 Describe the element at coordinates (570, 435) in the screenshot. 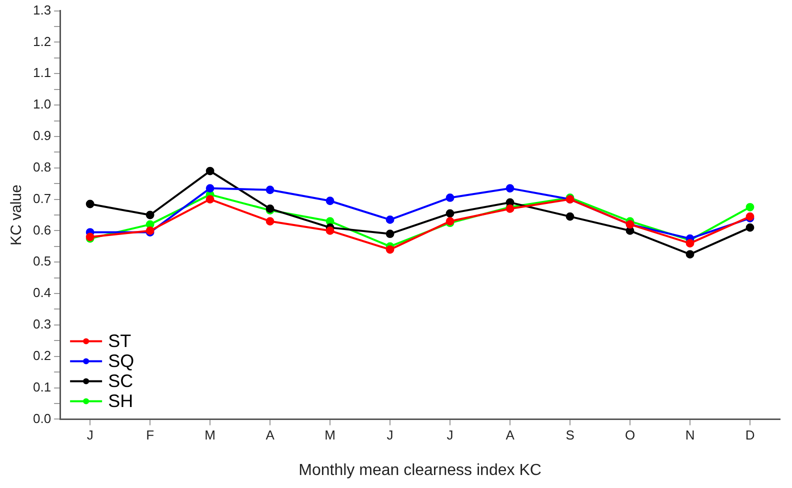

I see `x-tick-label: S` at that location.